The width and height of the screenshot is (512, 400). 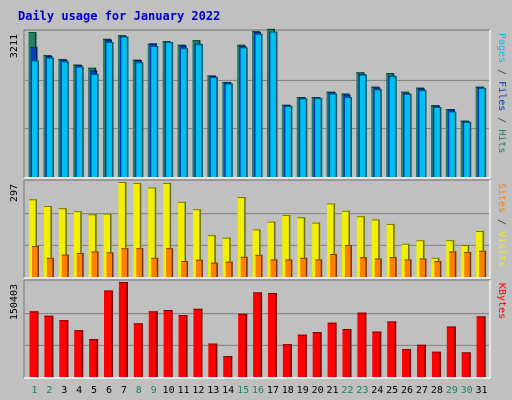 I want to click on day-label: 13, so click(x=213, y=390).